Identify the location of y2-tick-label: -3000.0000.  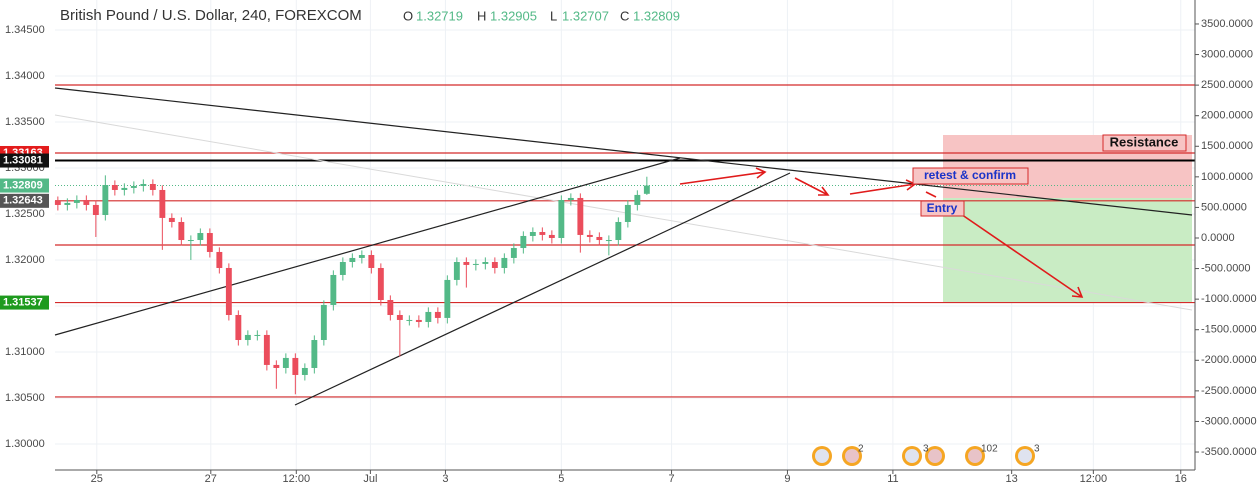
(1229, 421).